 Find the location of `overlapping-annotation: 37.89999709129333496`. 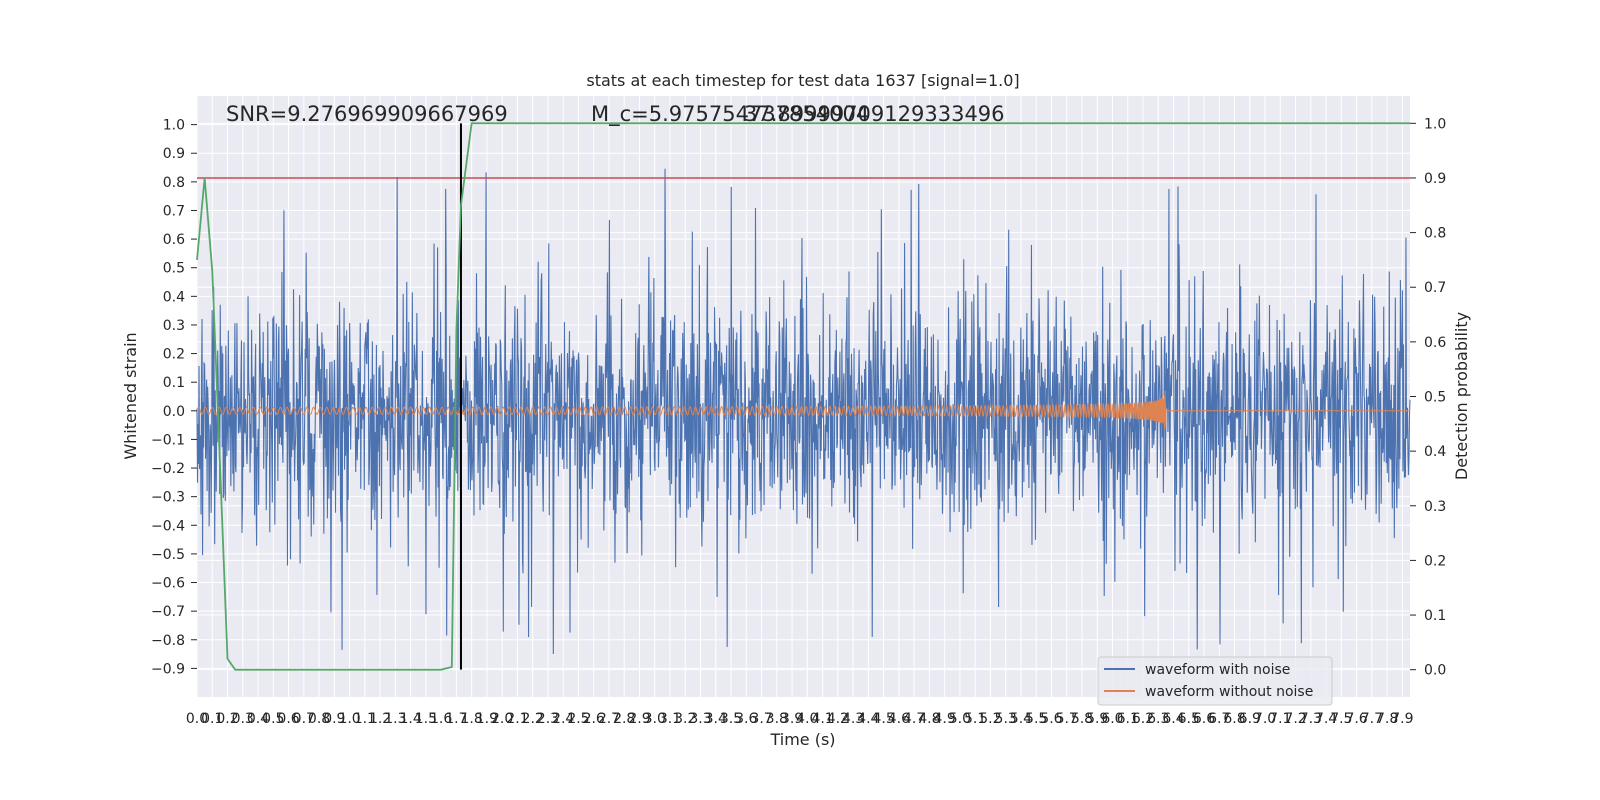

overlapping-annotation: 37.89999709129333496 is located at coordinates (874, 114).